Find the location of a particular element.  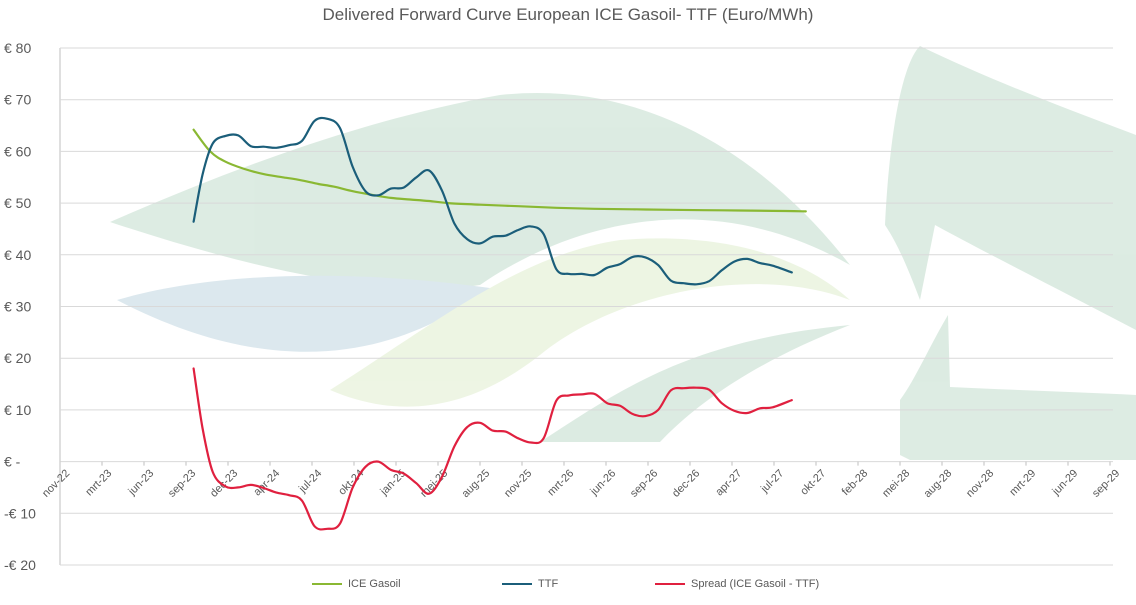

legend-label-gasoil: ICE Gasoil is located at coordinates (374, 584).